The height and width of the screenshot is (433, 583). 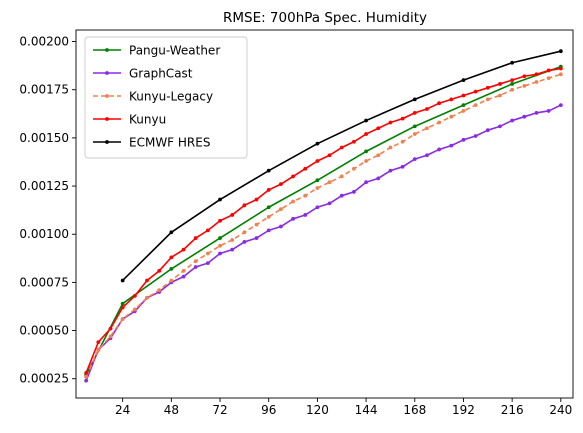 I want to click on chart-title: RMSE: 700hPa Spec. Humidity, so click(x=325, y=18).